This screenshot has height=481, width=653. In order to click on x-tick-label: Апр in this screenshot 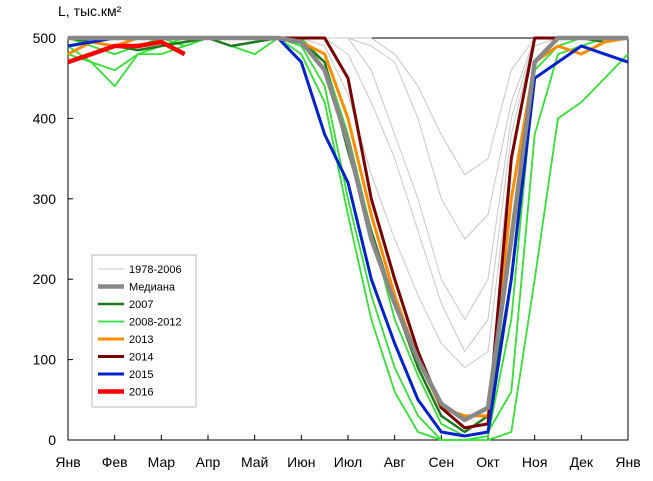, I will do `click(208, 462)`.